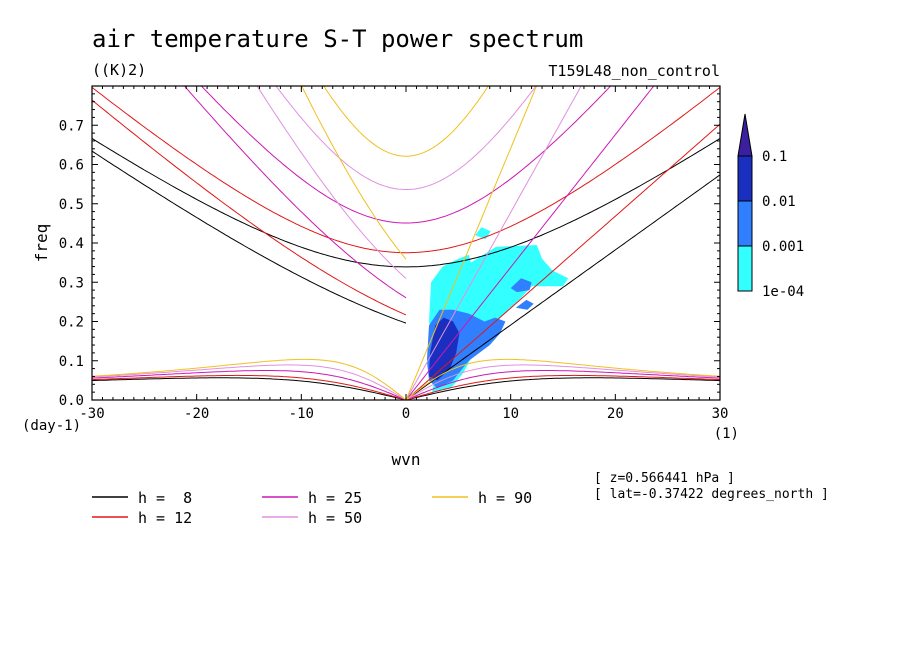  I want to click on dispersion-curve-h25-ig, so click(406, 155).